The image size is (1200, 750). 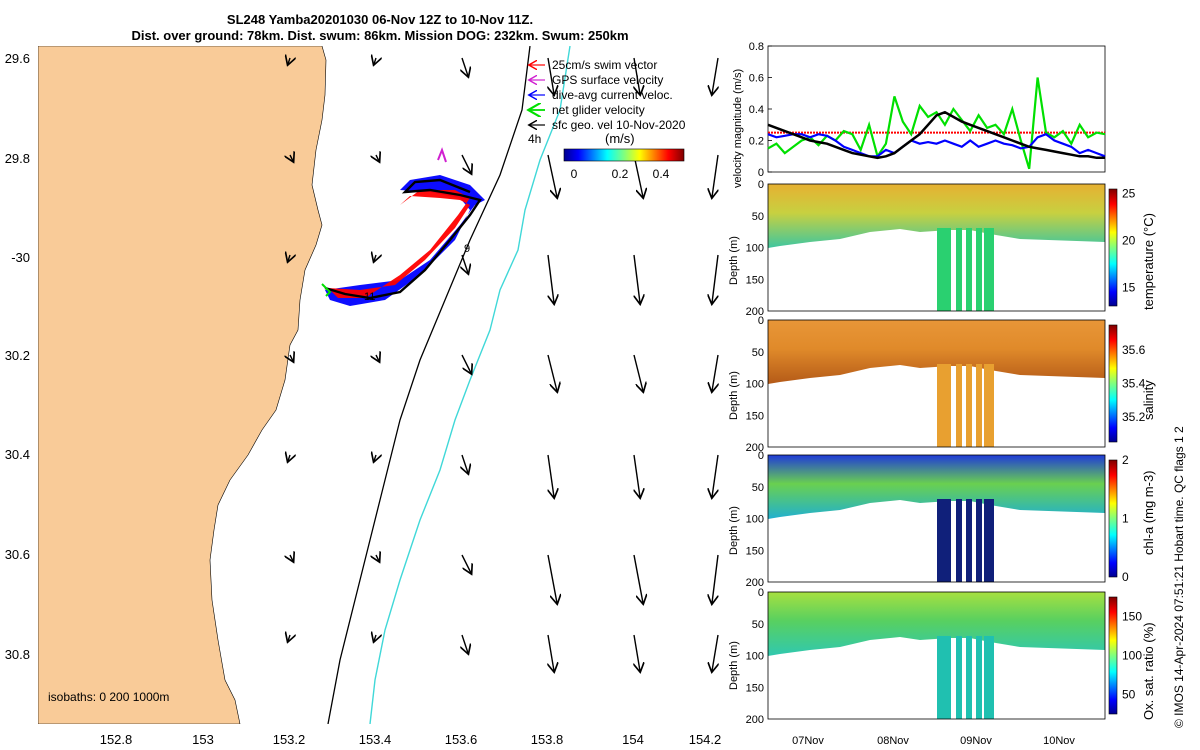 I want to click on chla-depth-tick: 200, so click(x=755, y=583).